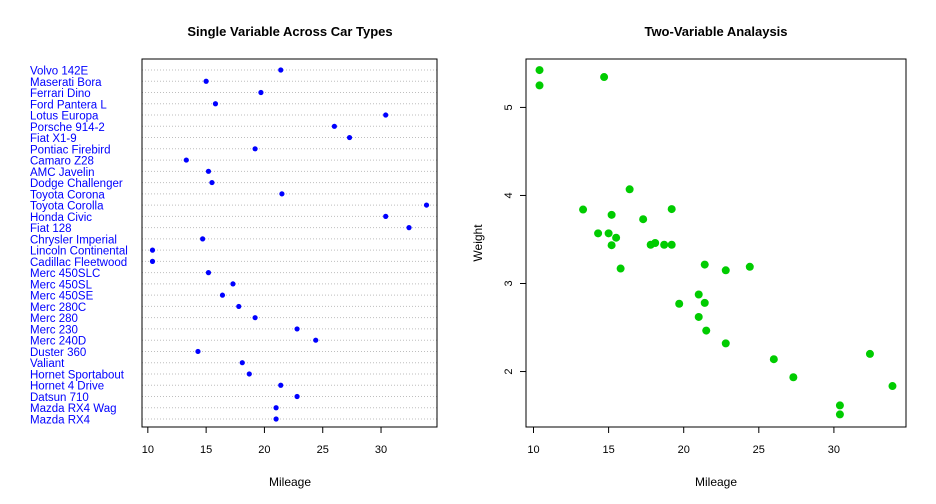 Image resolution: width=936 pixels, height=504 pixels. I want to click on x-tick-label: 15, so click(608, 450).